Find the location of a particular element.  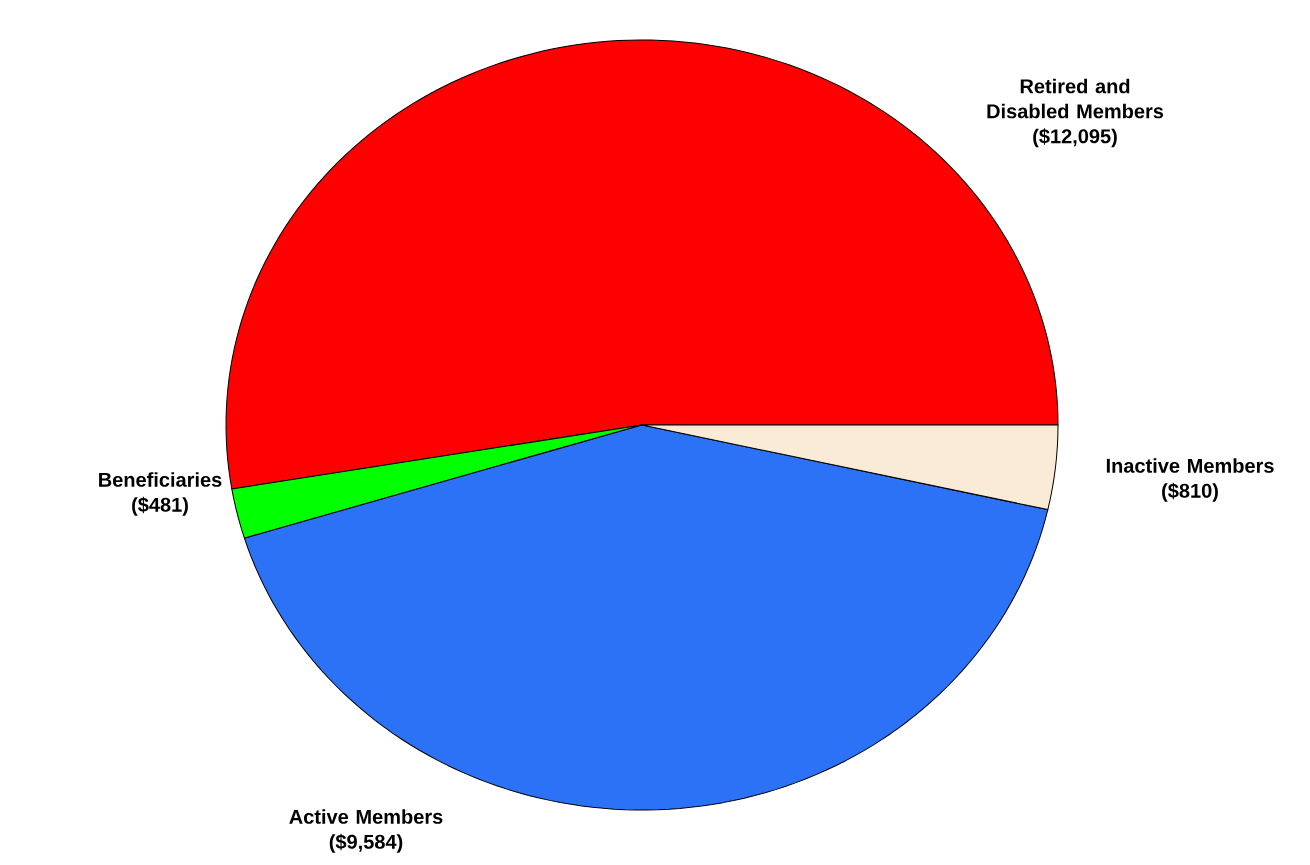

slice-label: Inactive Members is located at coordinates (1190, 465).